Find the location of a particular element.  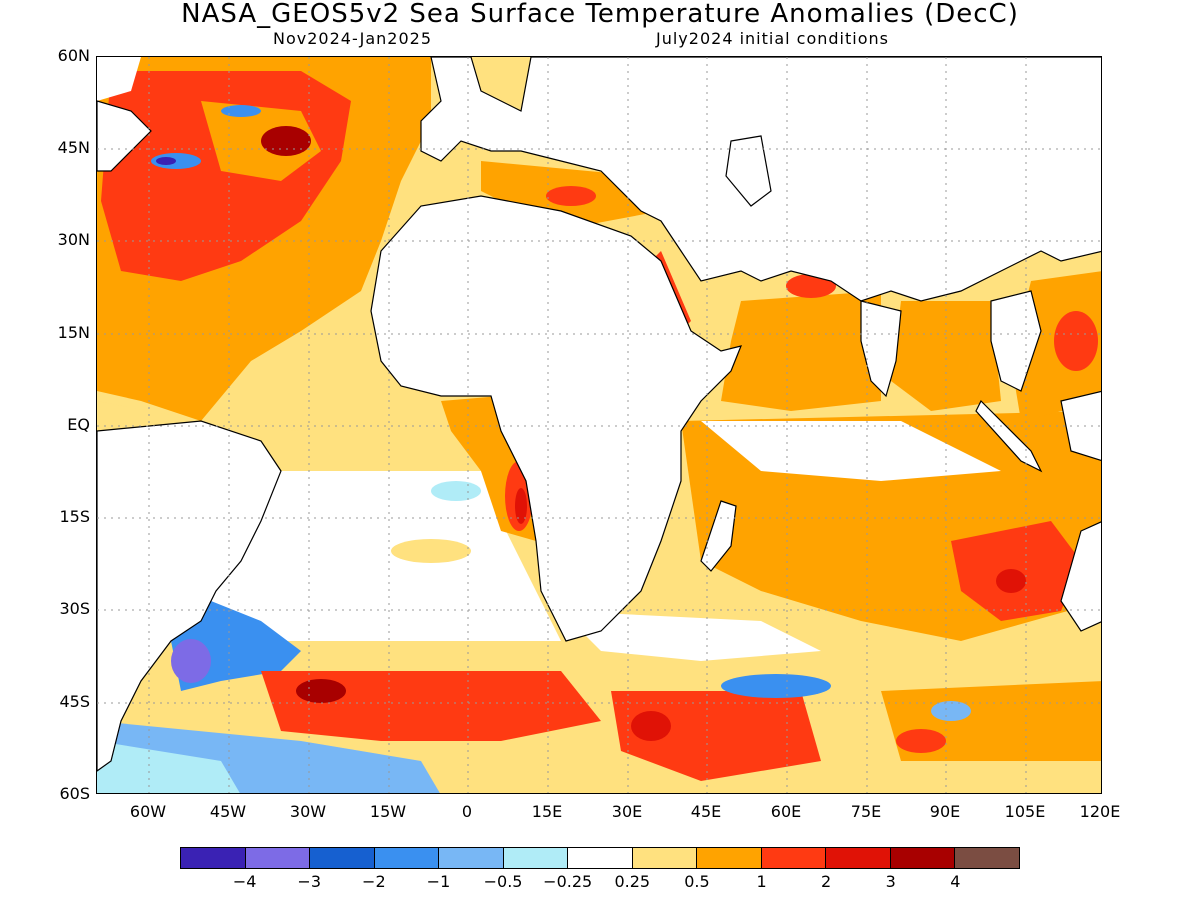

colorbar-label-10: 3 is located at coordinates (890, 881).